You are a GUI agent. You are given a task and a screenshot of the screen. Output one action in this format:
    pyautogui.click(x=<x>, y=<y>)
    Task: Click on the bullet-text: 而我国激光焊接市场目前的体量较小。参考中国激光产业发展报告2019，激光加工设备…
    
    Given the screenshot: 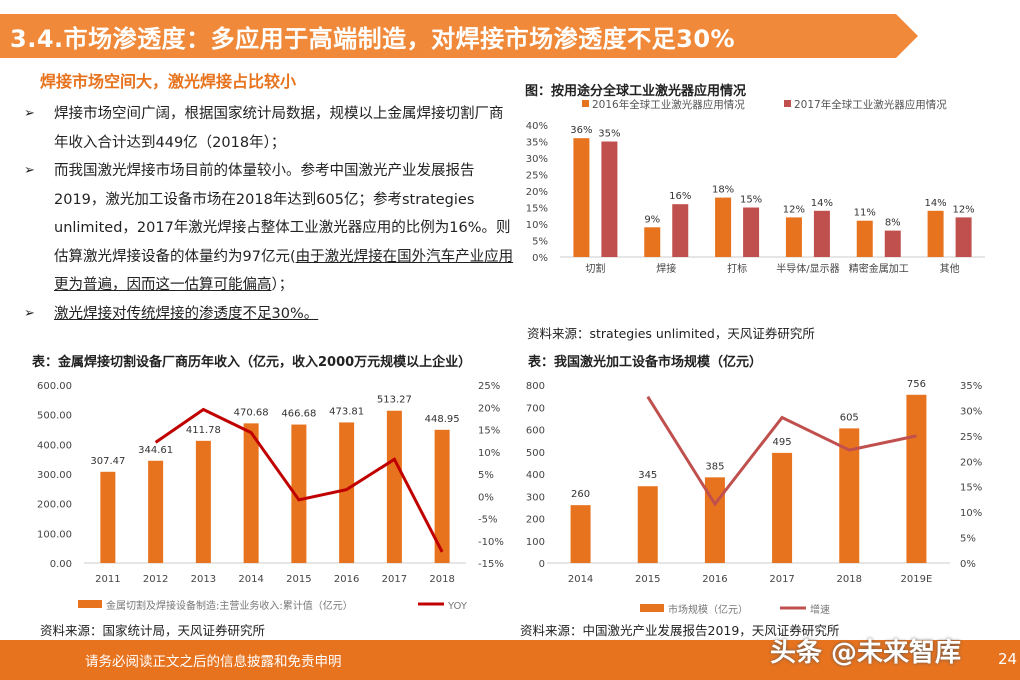 What is the action you would take?
    pyautogui.click(x=284, y=228)
    